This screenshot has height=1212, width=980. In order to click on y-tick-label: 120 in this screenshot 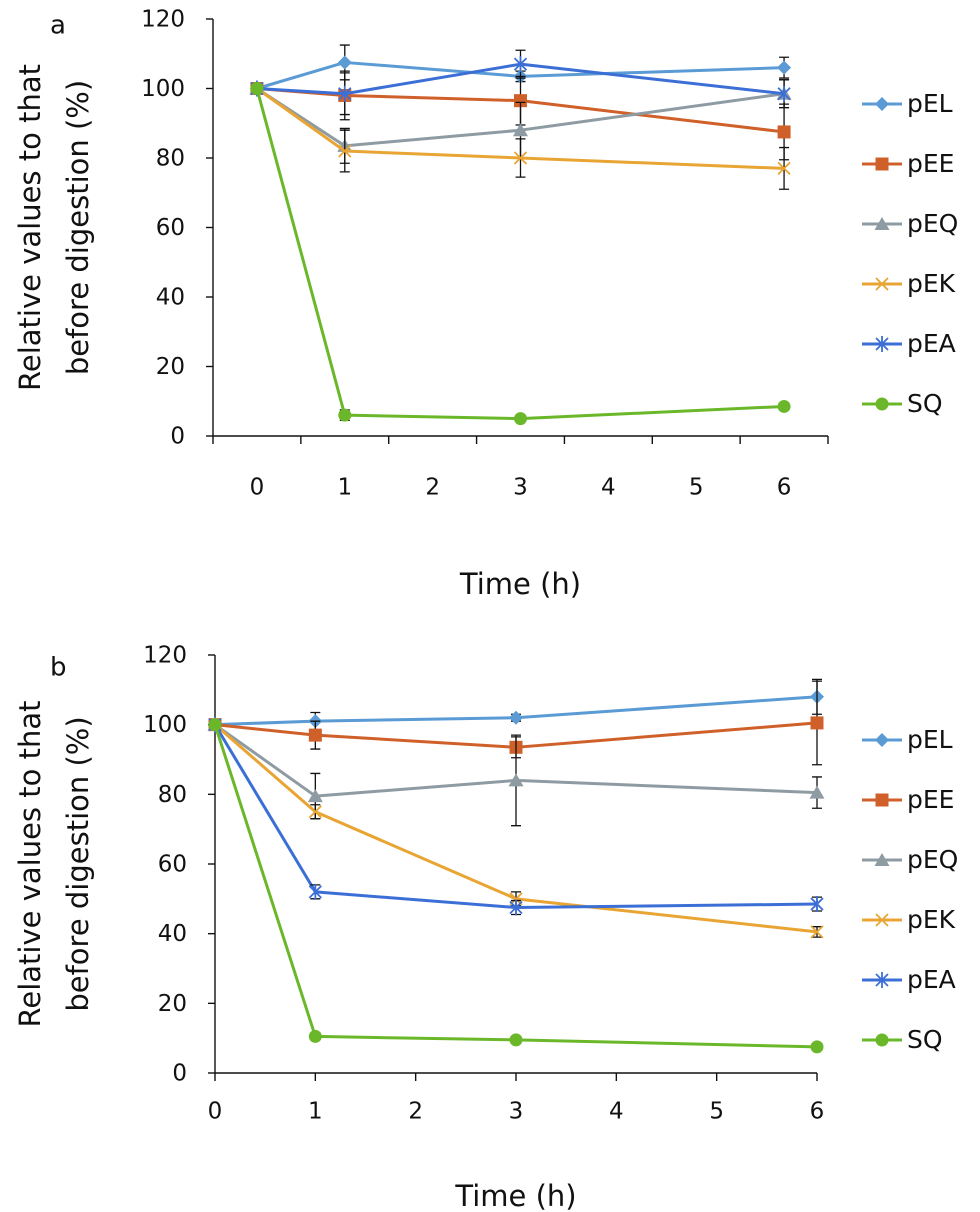, I will do `click(163, 20)`.